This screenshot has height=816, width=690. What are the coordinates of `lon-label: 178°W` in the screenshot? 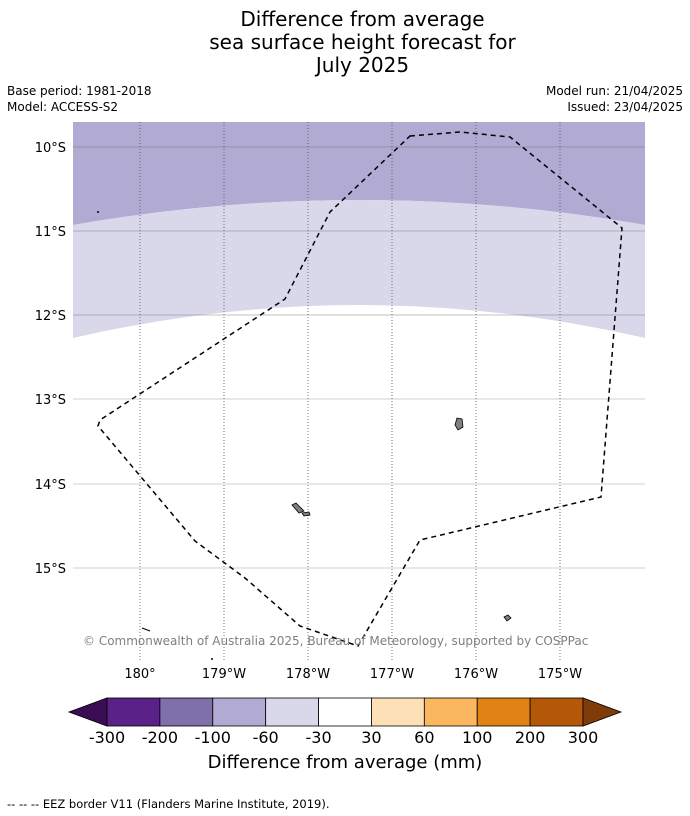 It's located at (308, 674).